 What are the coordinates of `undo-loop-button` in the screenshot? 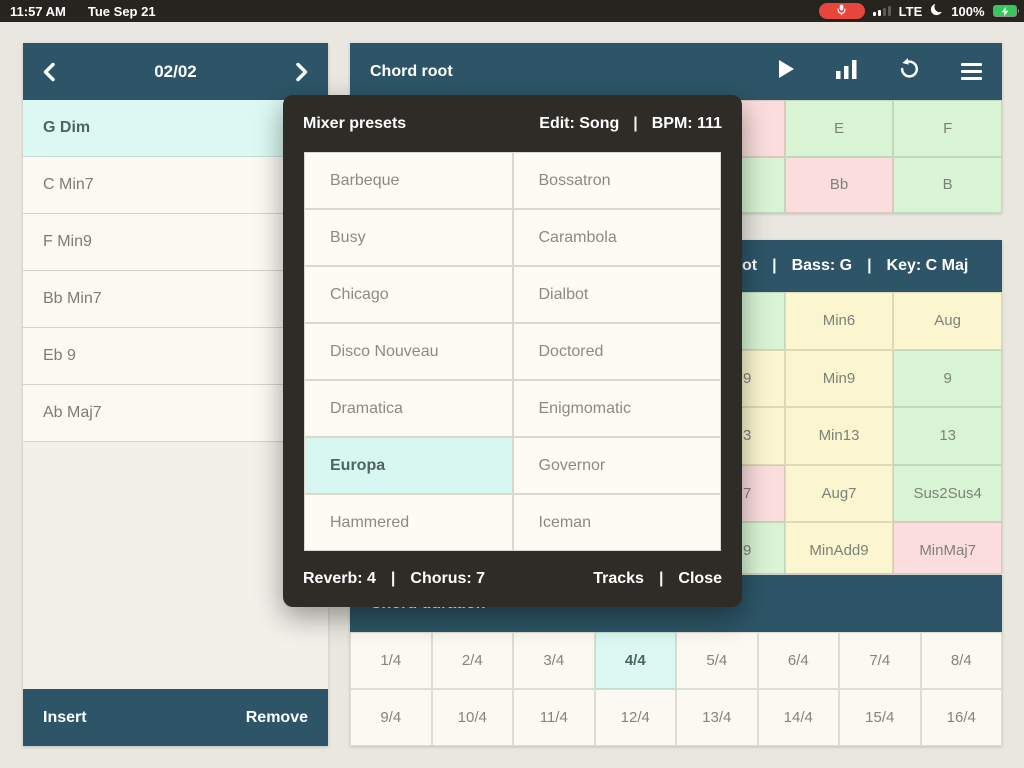 It's located at (909, 71).